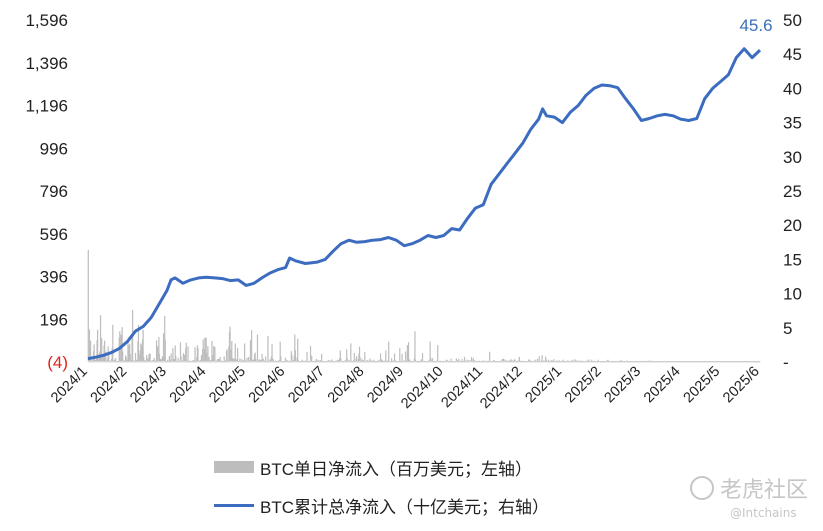 The width and height of the screenshot is (823, 531). I want to click on watermark-brand-text: 老虎社区, so click(764, 490).